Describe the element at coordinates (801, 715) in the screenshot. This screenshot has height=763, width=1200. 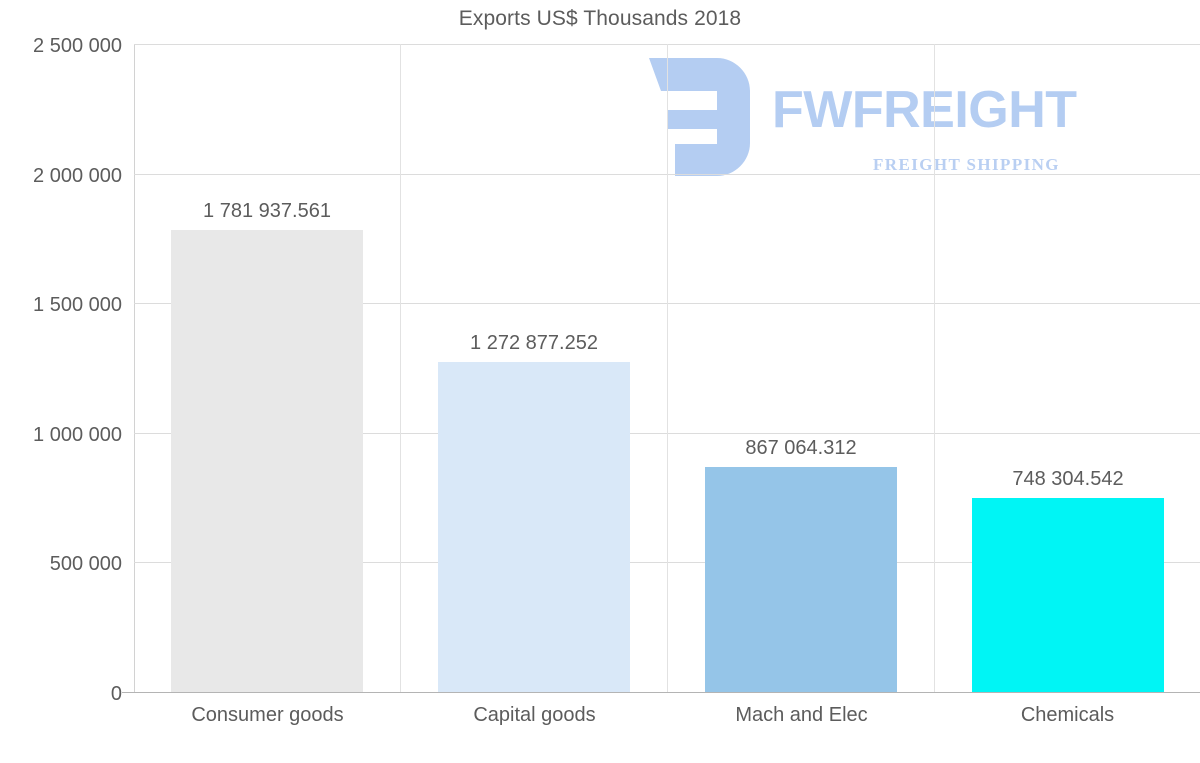
I see `x-axis-label-mach-and-elec: Mach and Elec` at that location.